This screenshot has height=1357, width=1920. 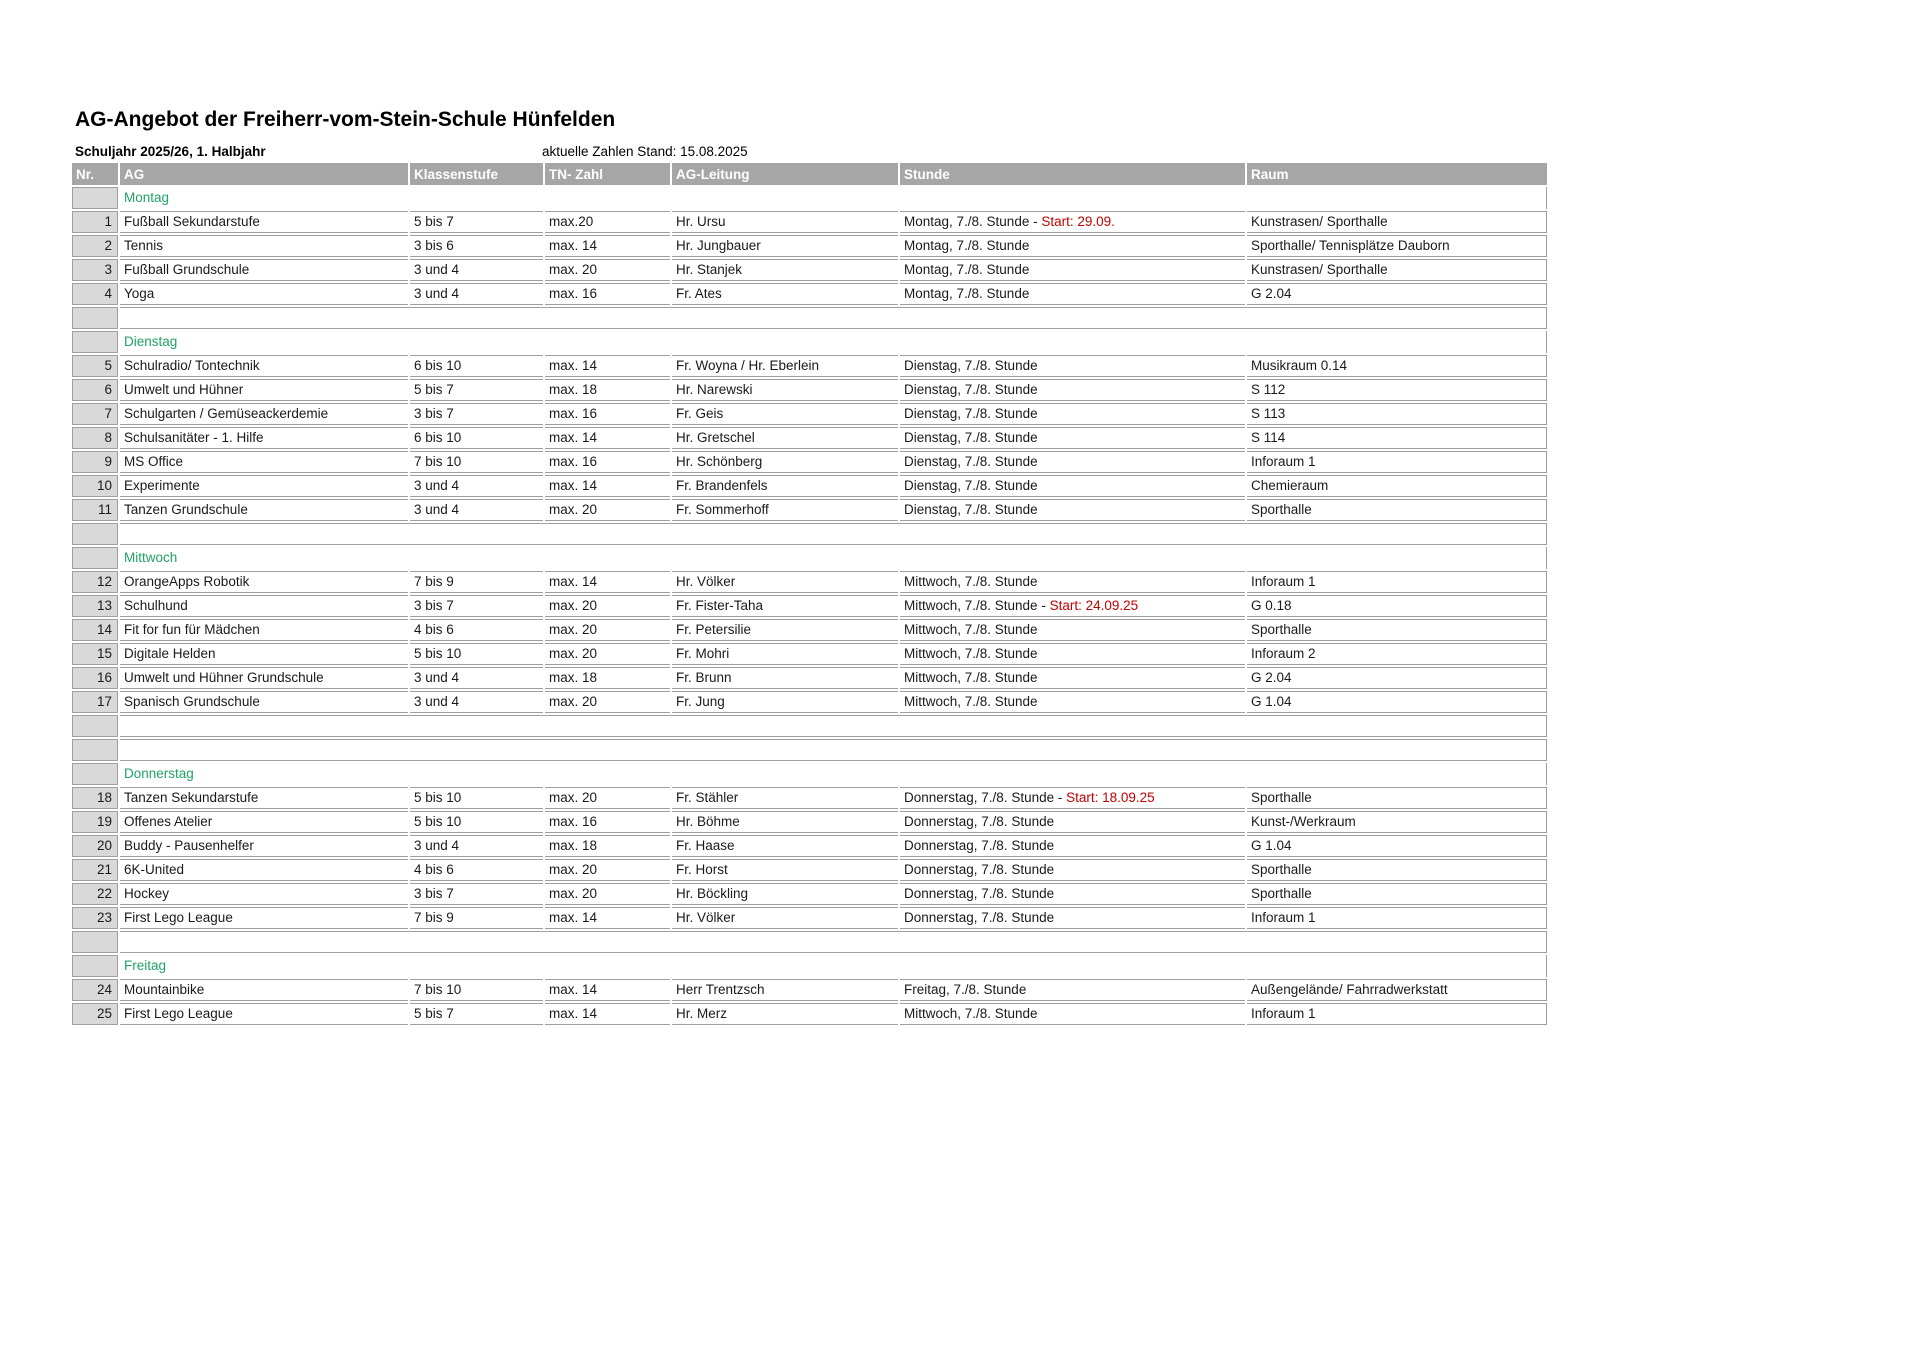 What do you see at coordinates (95, 414) in the screenshot?
I see `cell-nr: 7` at bounding box center [95, 414].